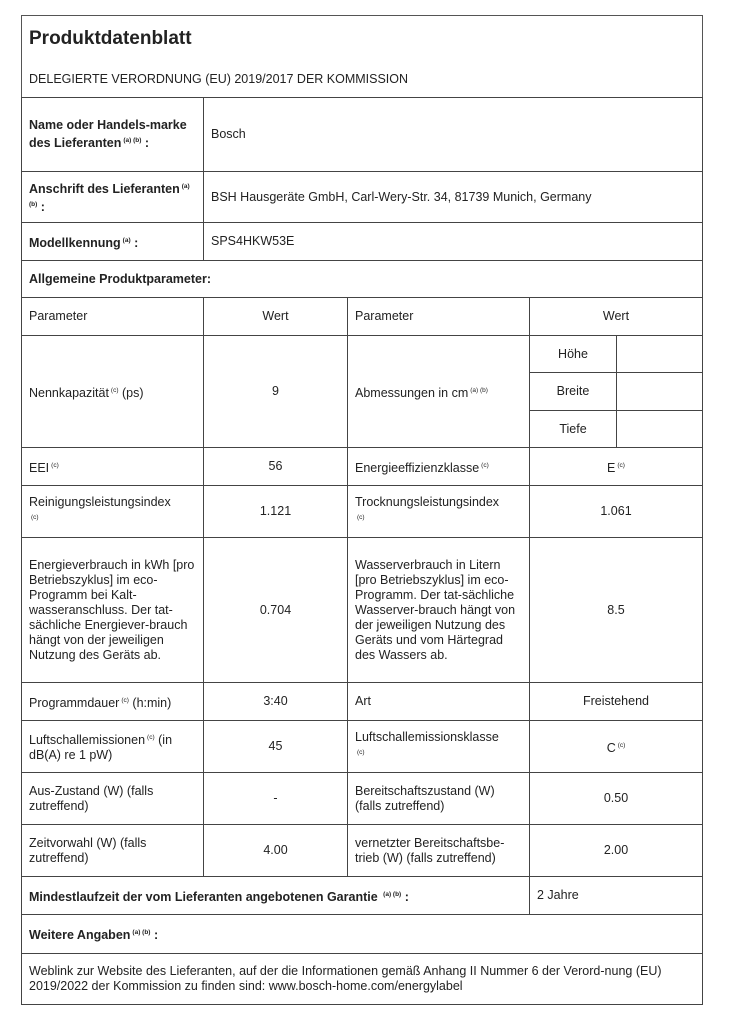 The image size is (729, 1024). Describe the element at coordinates (438, 511) in the screenshot. I see `drying-label: Trocknungsleistungsindex (c)` at that location.